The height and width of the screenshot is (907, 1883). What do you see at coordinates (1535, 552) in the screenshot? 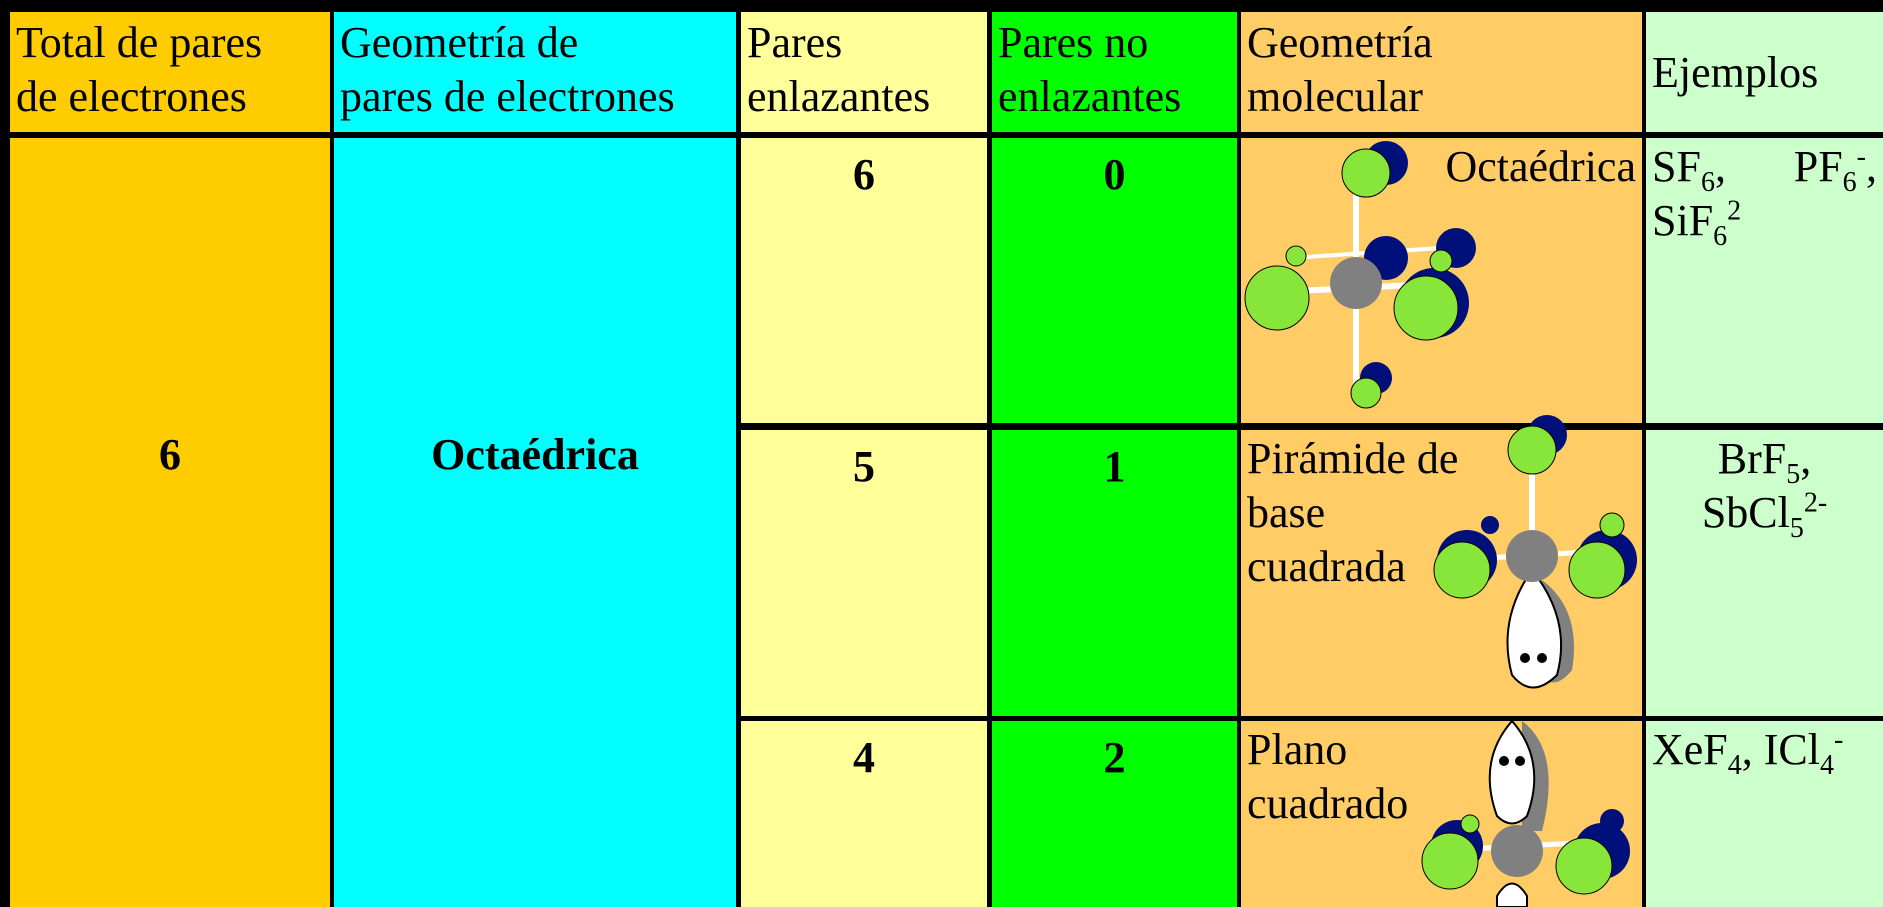
I see `molecule-square-pyramid` at bounding box center [1535, 552].